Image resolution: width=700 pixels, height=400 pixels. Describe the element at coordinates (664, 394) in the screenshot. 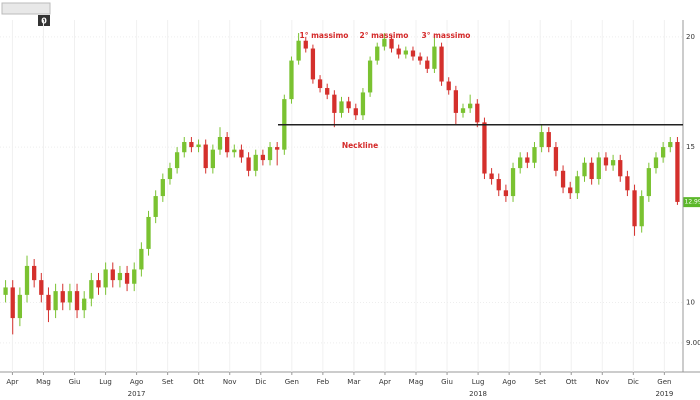

I see `year-label: 2019` at that location.